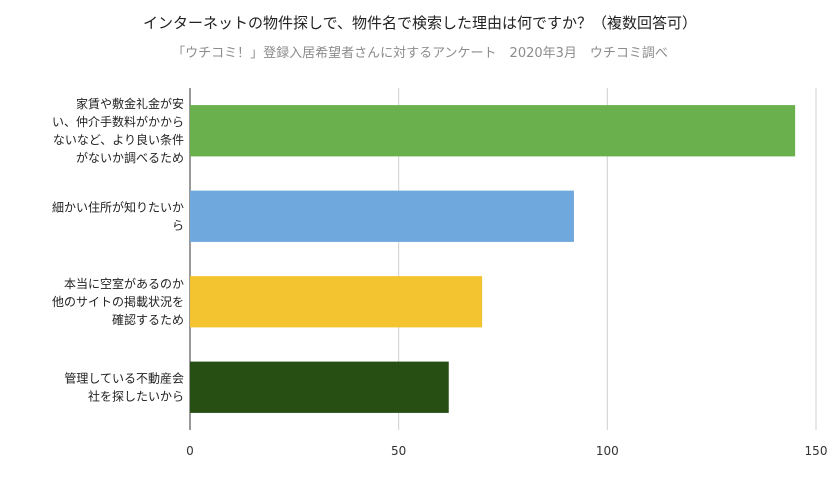 This screenshot has height=481, width=840. I want to click on category-label: 他のサイトの掲載状況を, so click(118, 301).